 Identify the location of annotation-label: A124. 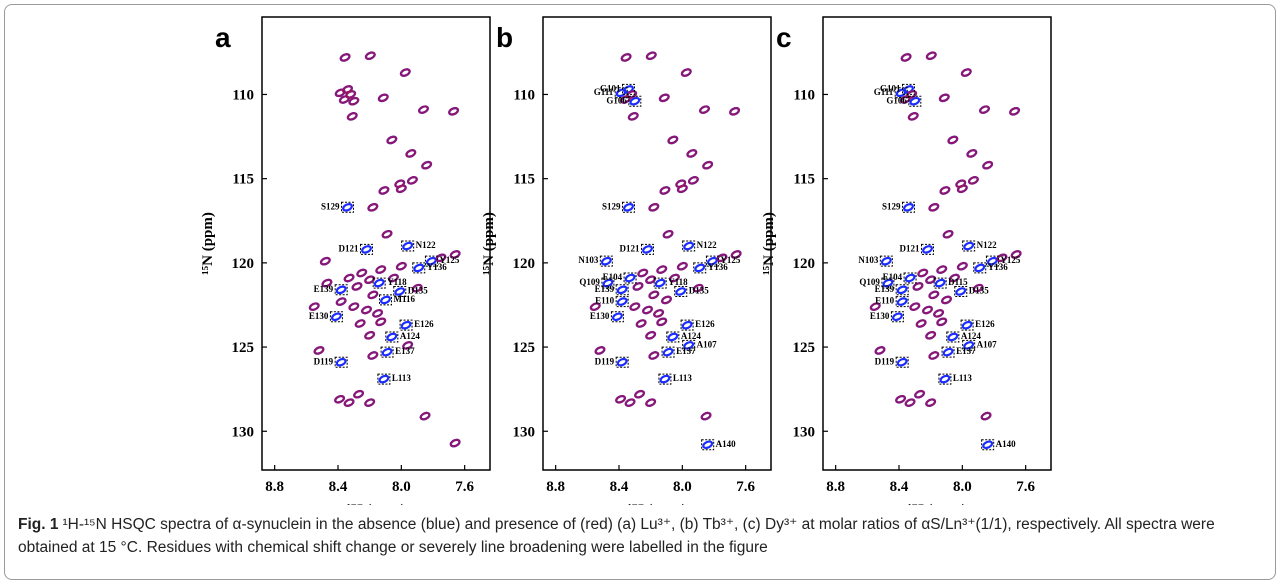
(691, 336).